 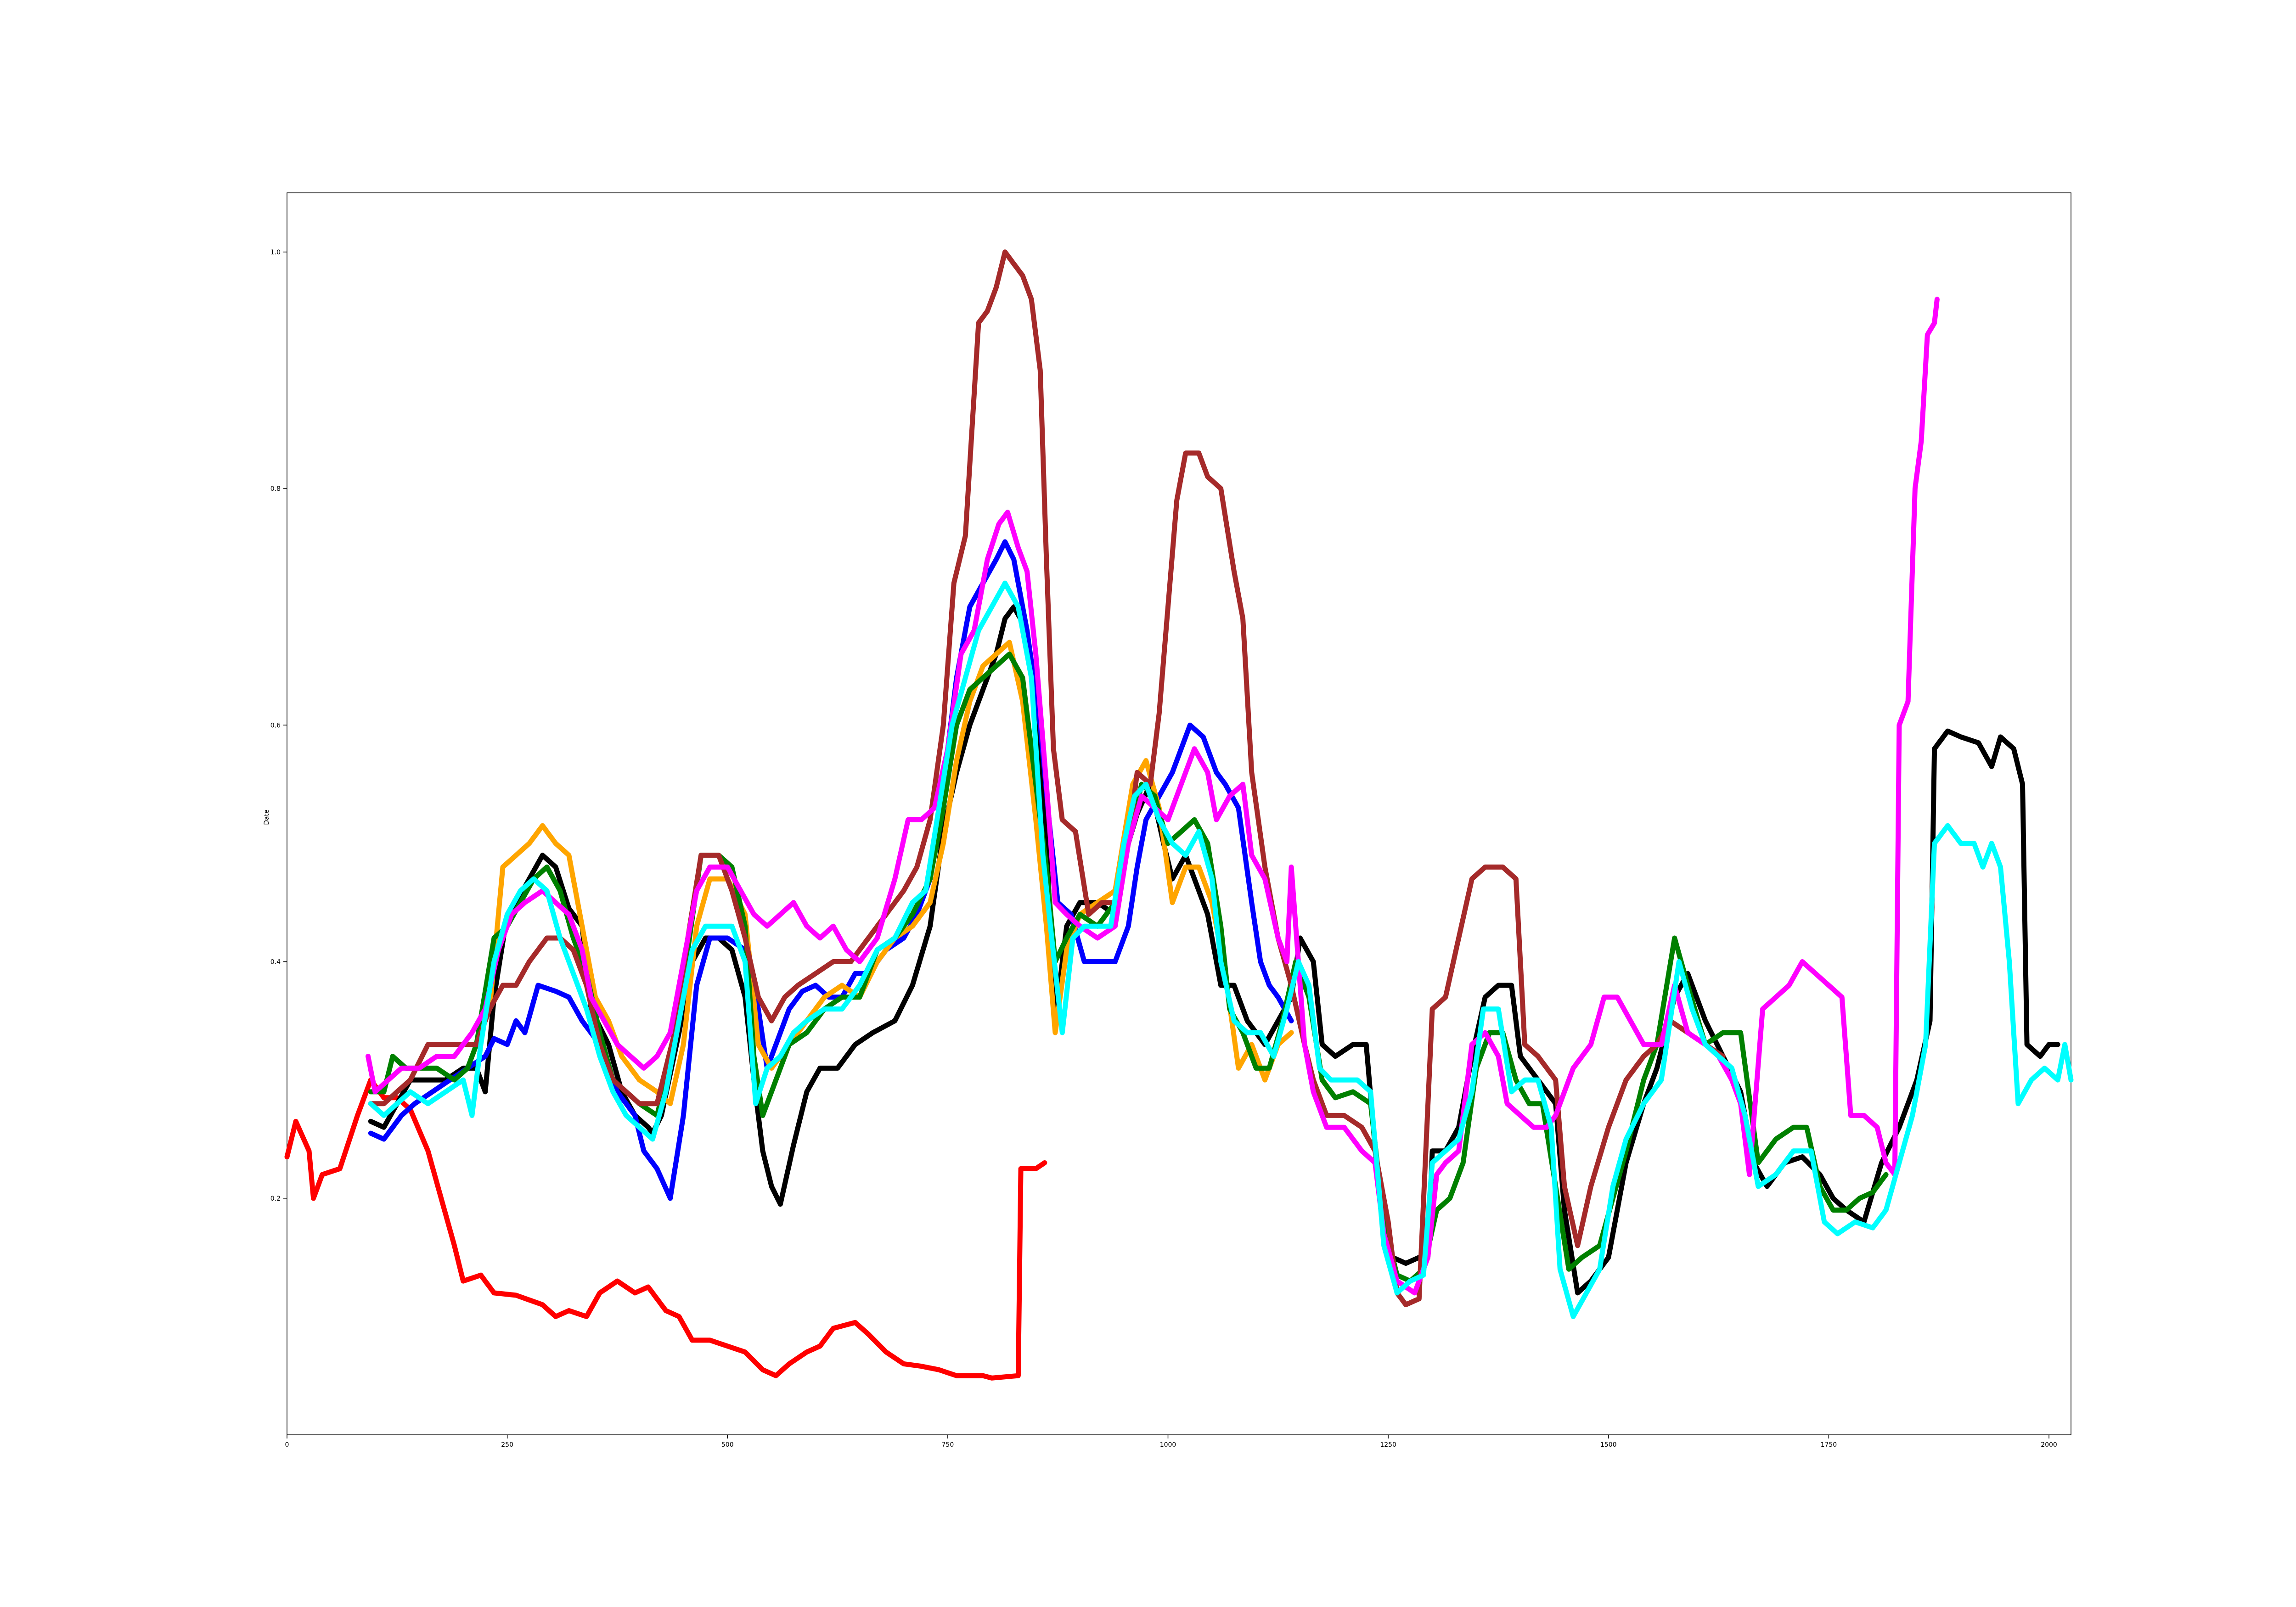 What do you see at coordinates (1829, 1445) in the screenshot?
I see `x-tick-label: 1750` at bounding box center [1829, 1445].